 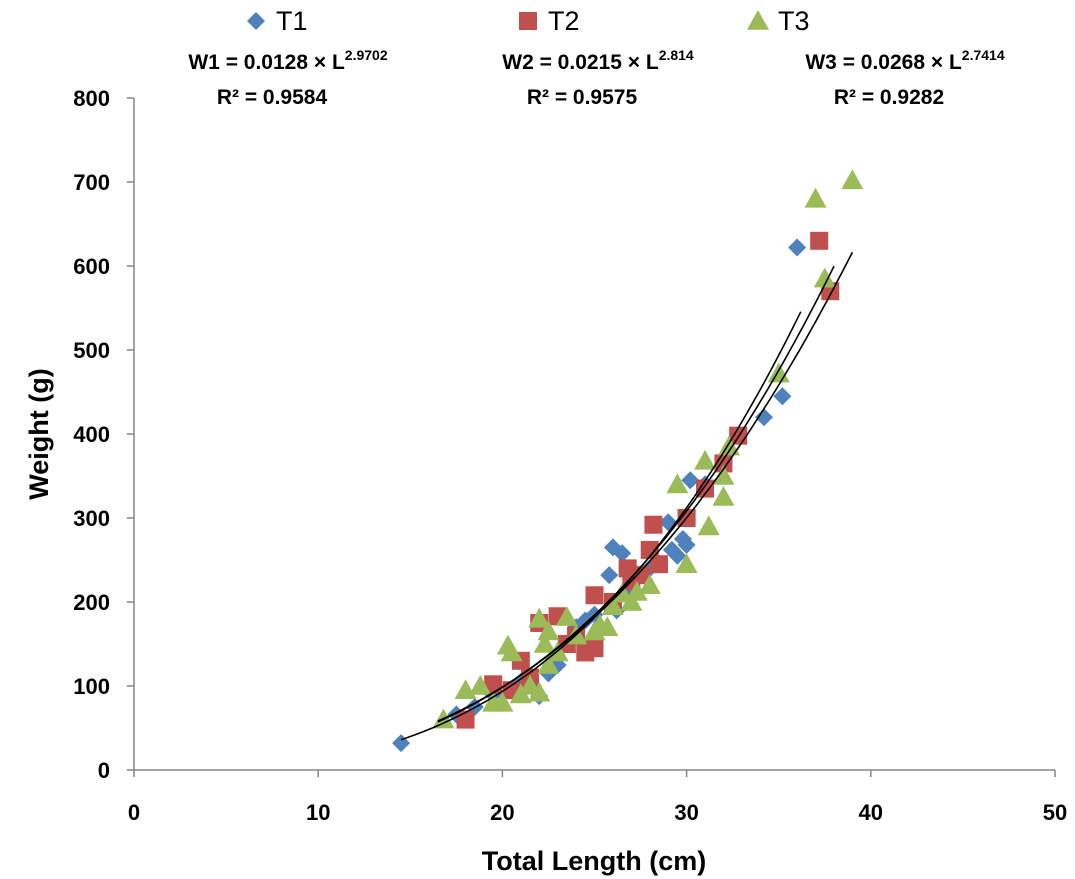 What do you see at coordinates (256, 21) in the screenshot?
I see `legend-marker-t1` at bounding box center [256, 21].